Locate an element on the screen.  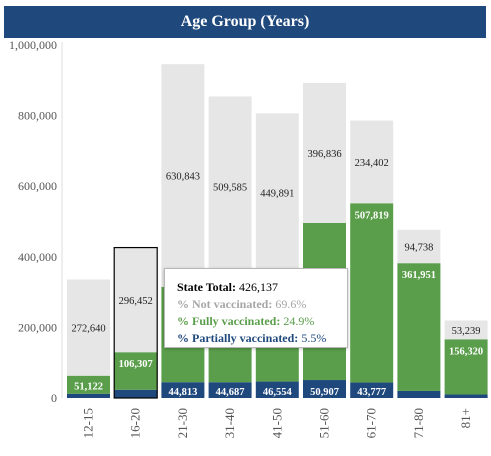
tooltip-fully-label: % Fully vaccinated: is located at coordinates (229, 321).